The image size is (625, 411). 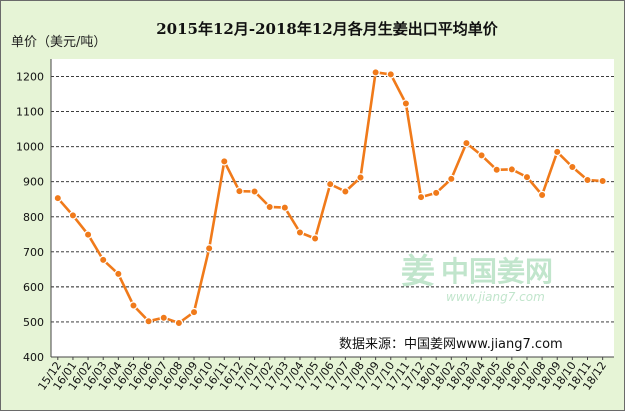 What do you see at coordinates (418, 272) in the screenshot?
I see `watermark-logo-glyph: 姜` at bounding box center [418, 272].